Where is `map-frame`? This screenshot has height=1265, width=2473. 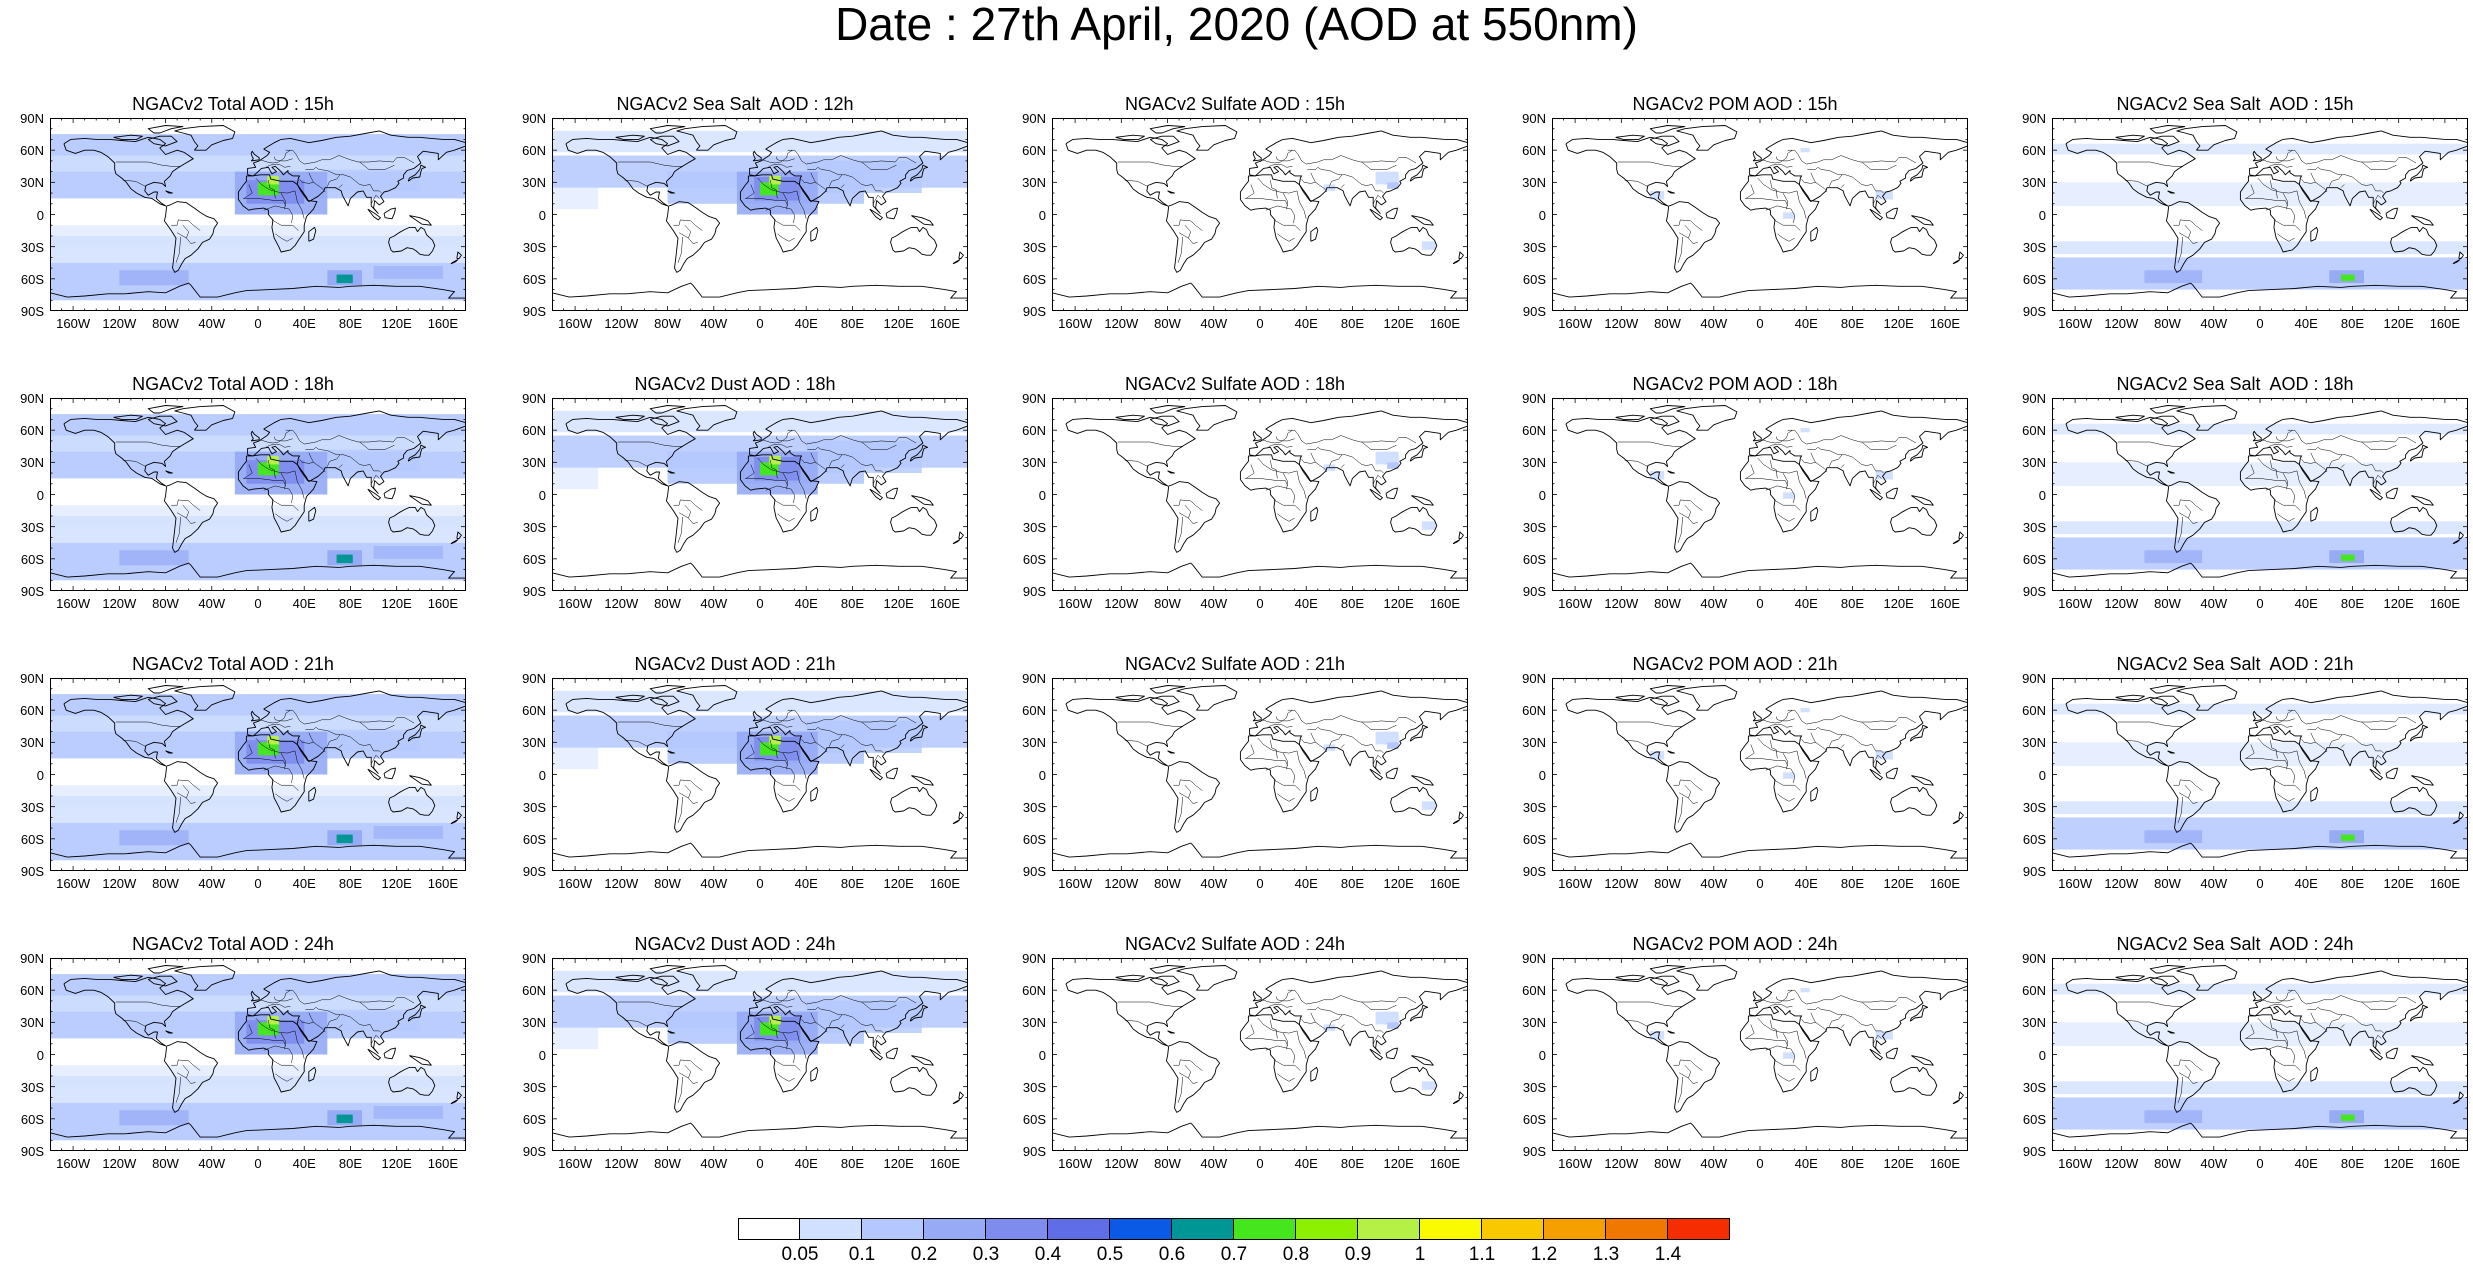 map-frame is located at coordinates (258, 214).